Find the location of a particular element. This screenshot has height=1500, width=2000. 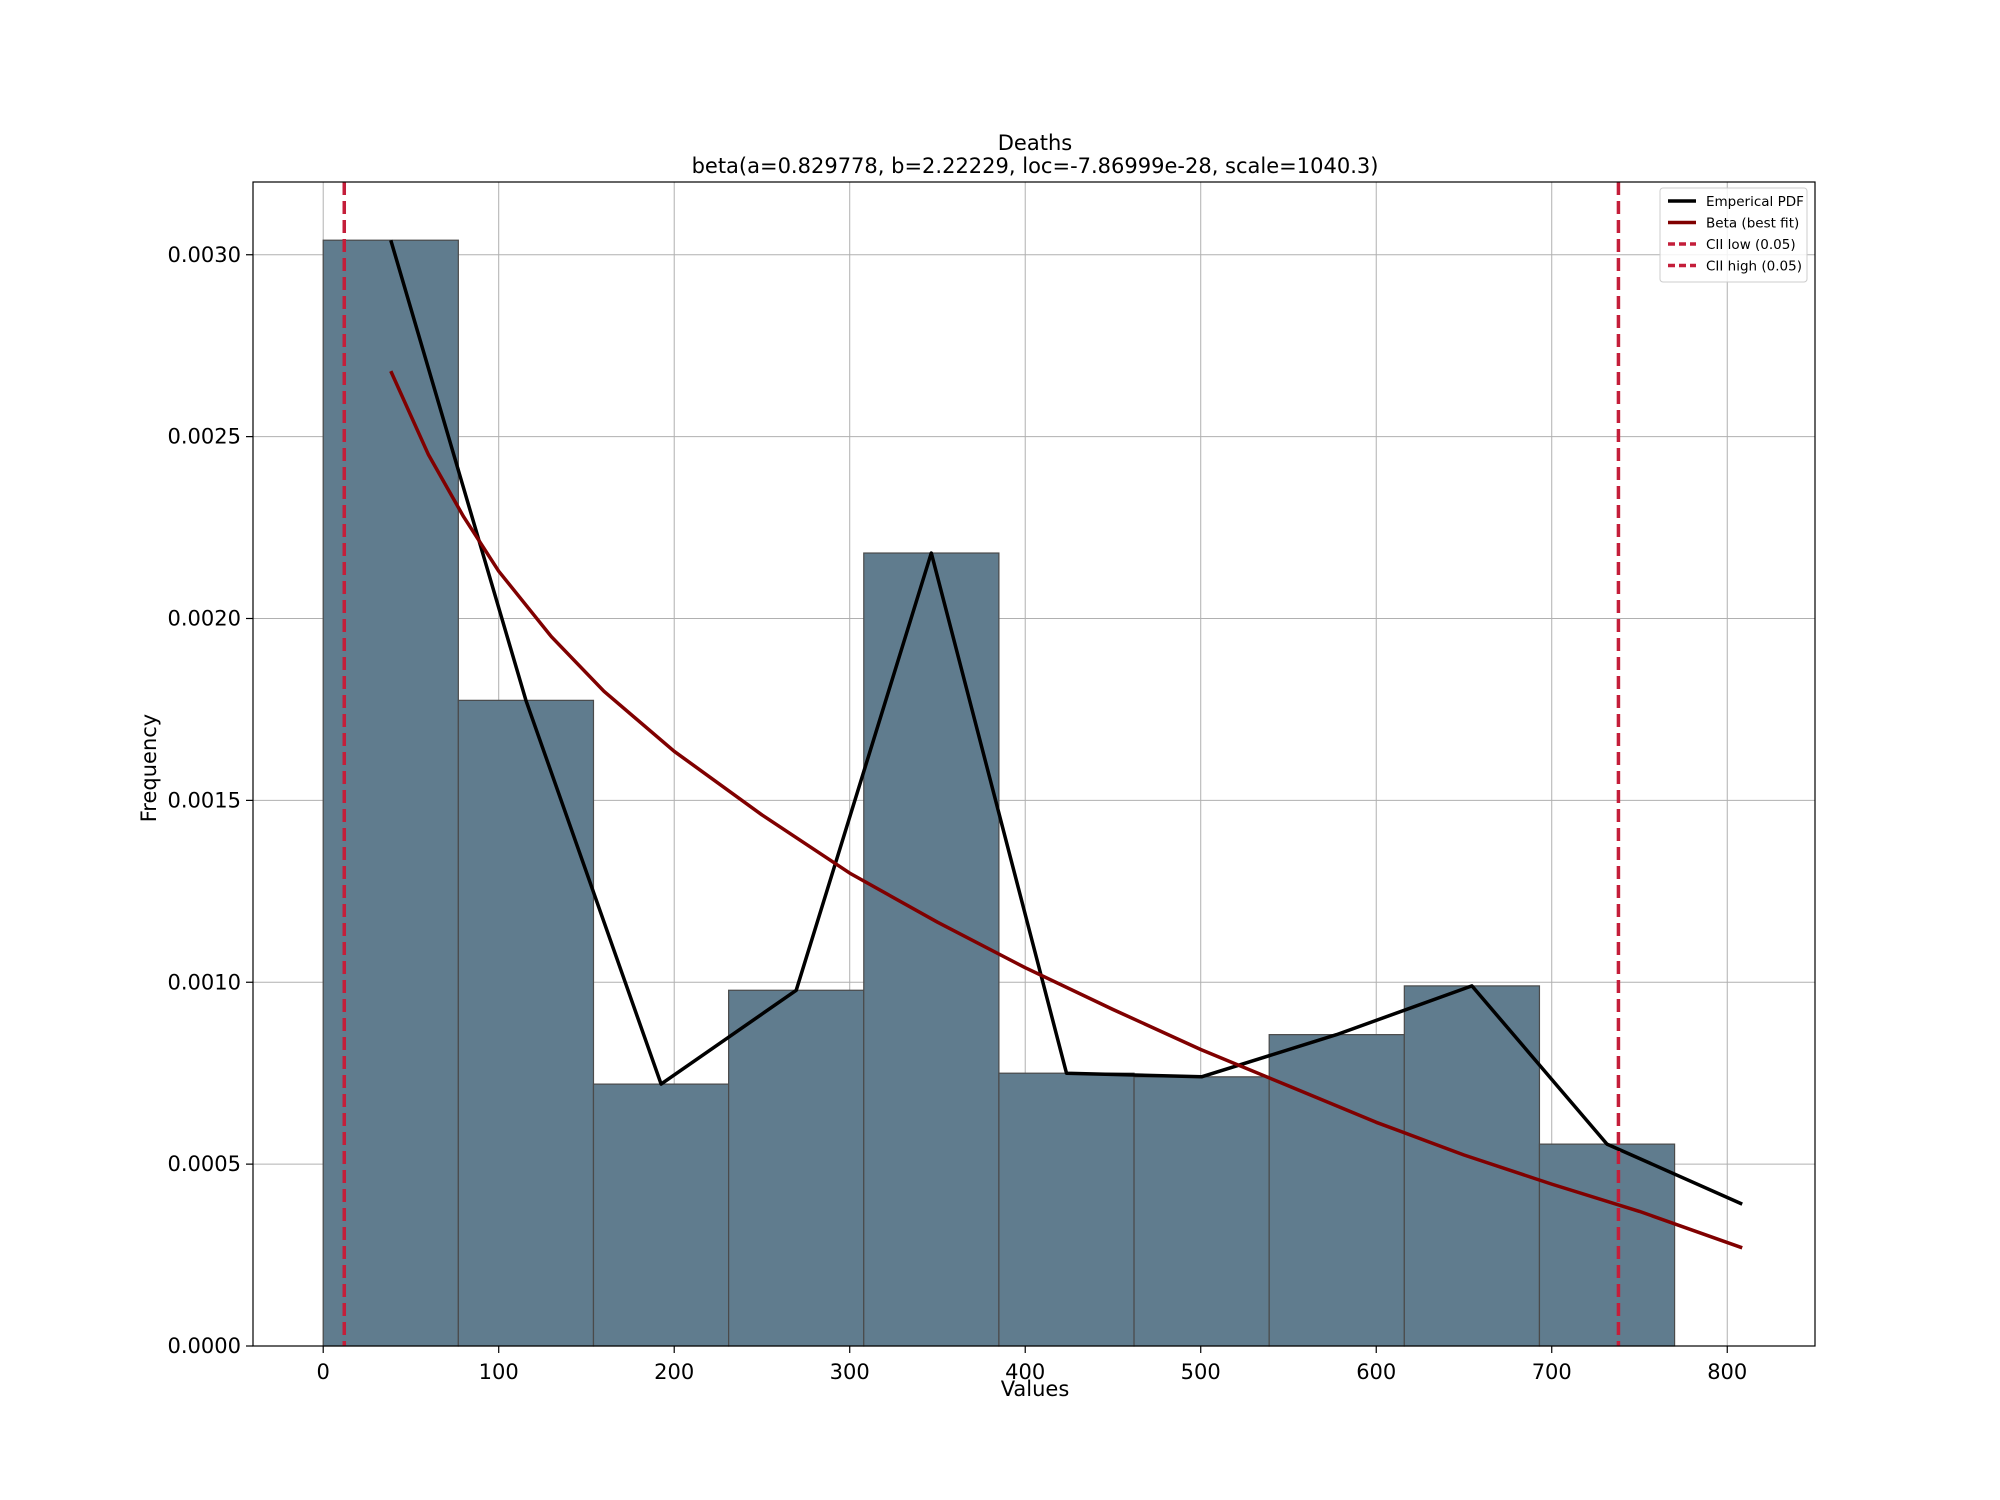

x-tick-label: 800 is located at coordinates (1727, 1372).